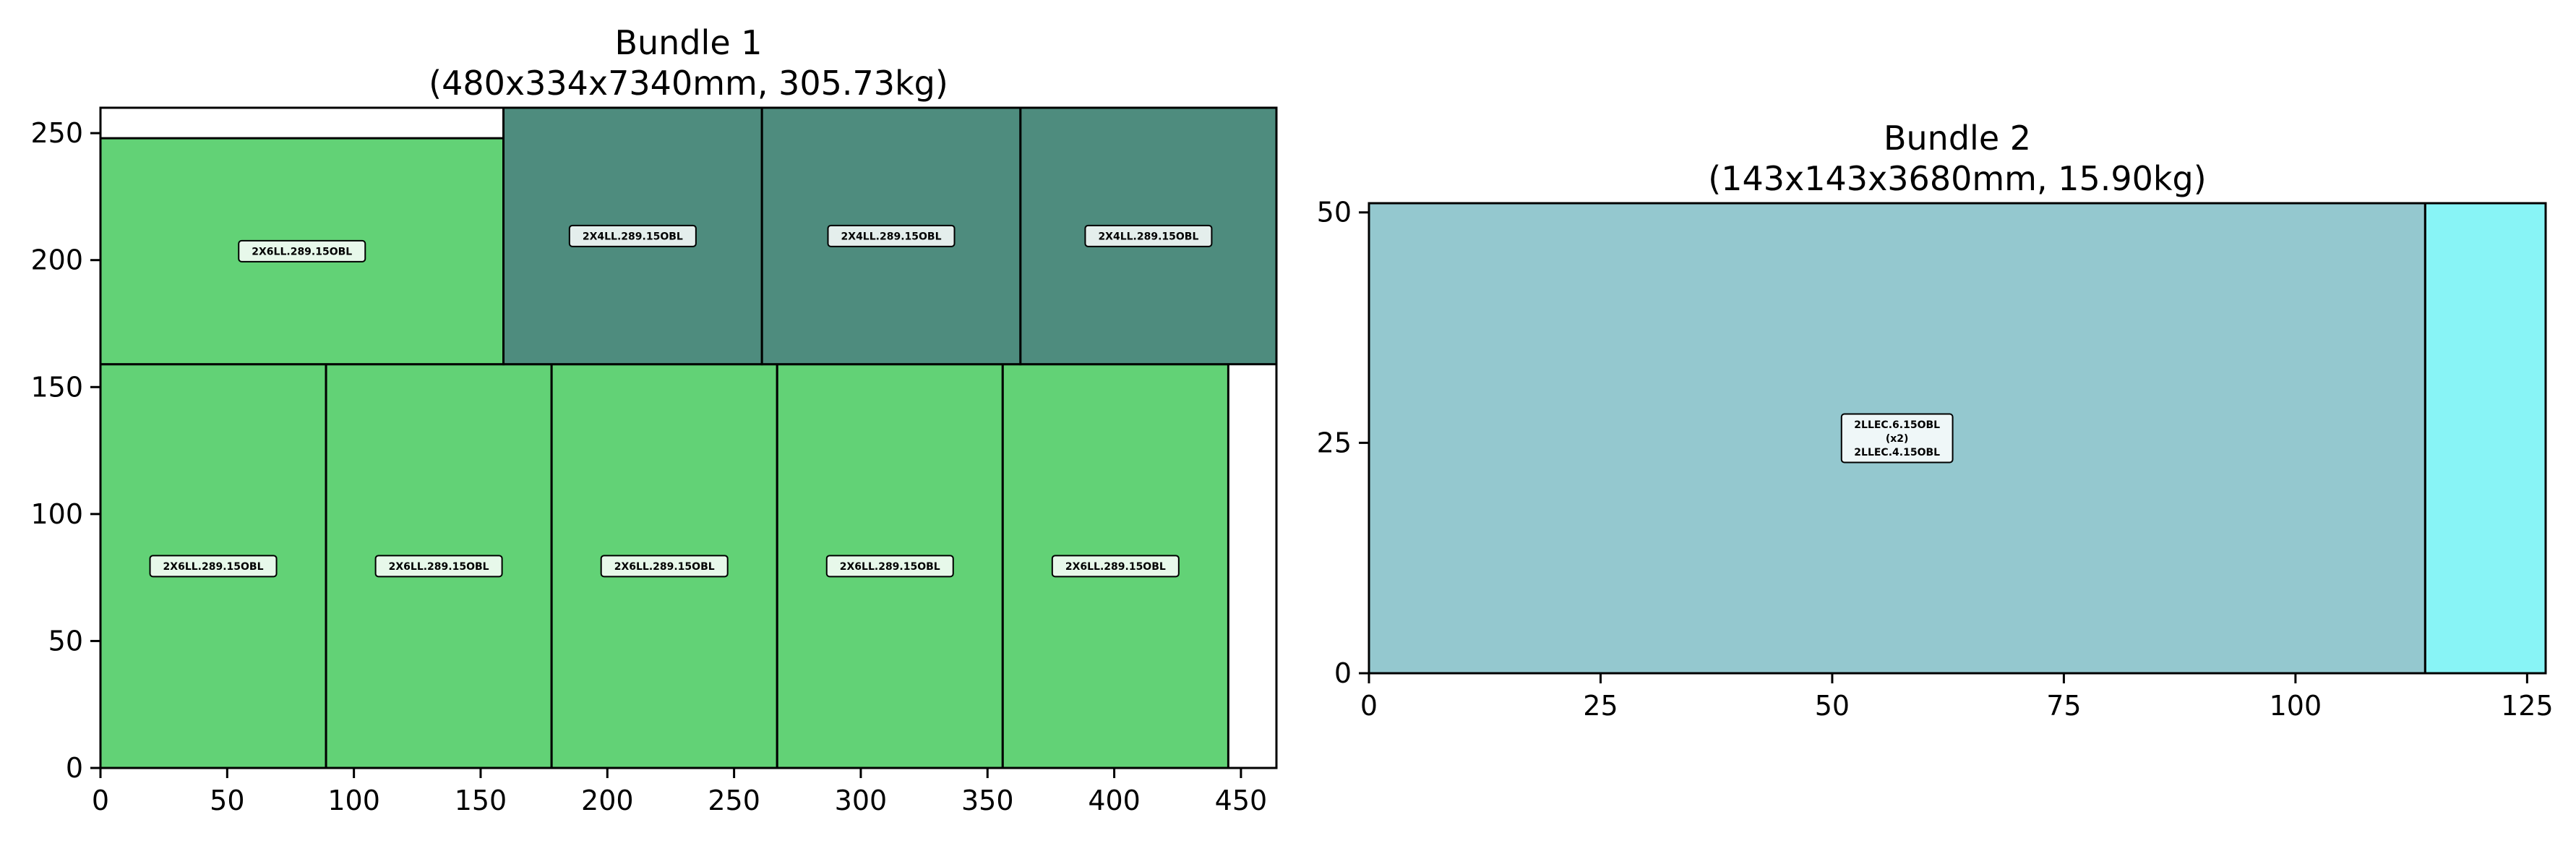 The image size is (2576, 841). What do you see at coordinates (2527, 706) in the screenshot?
I see `x-tick-label: 125` at bounding box center [2527, 706].